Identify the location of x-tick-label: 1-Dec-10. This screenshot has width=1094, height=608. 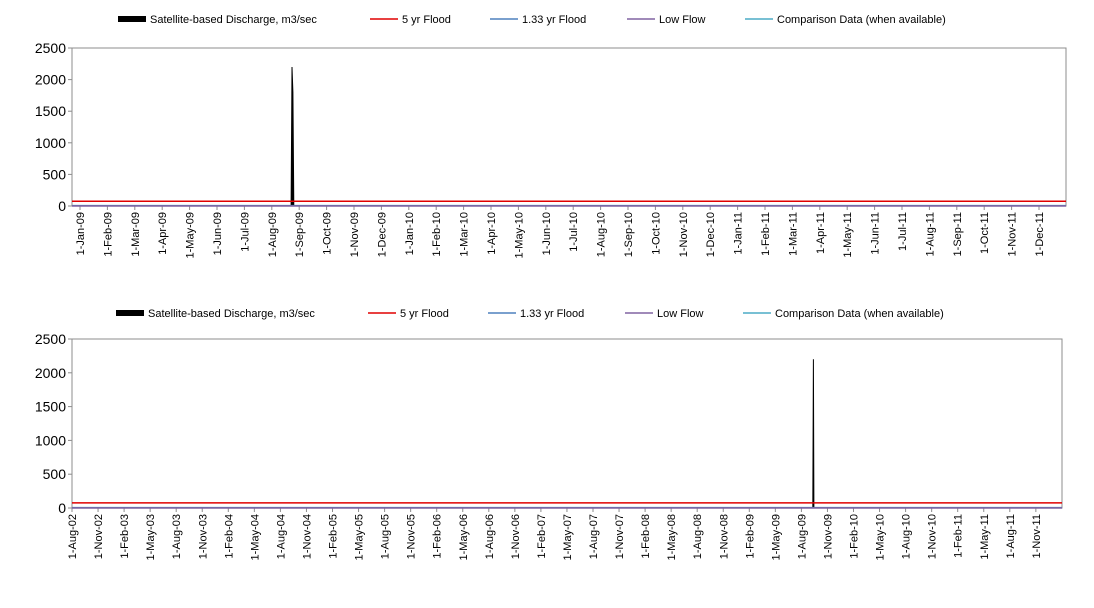
(711, 234).